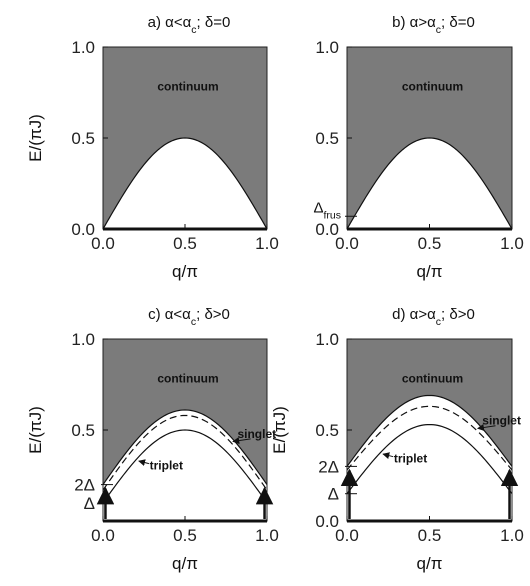 The width and height of the screenshot is (530, 586). Describe the element at coordinates (189, 25) in the screenshot. I see `panel-title: a) α<αc; δ=0` at that location.